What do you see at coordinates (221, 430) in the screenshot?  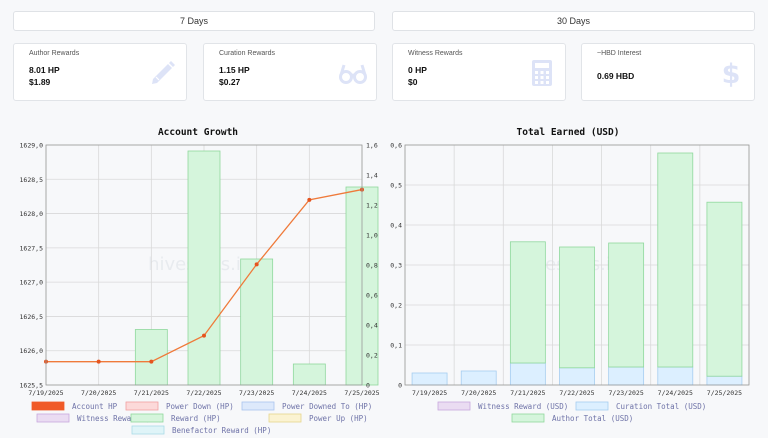 I see `legend-label: Benefactor Reward (HP)` at bounding box center [221, 430].